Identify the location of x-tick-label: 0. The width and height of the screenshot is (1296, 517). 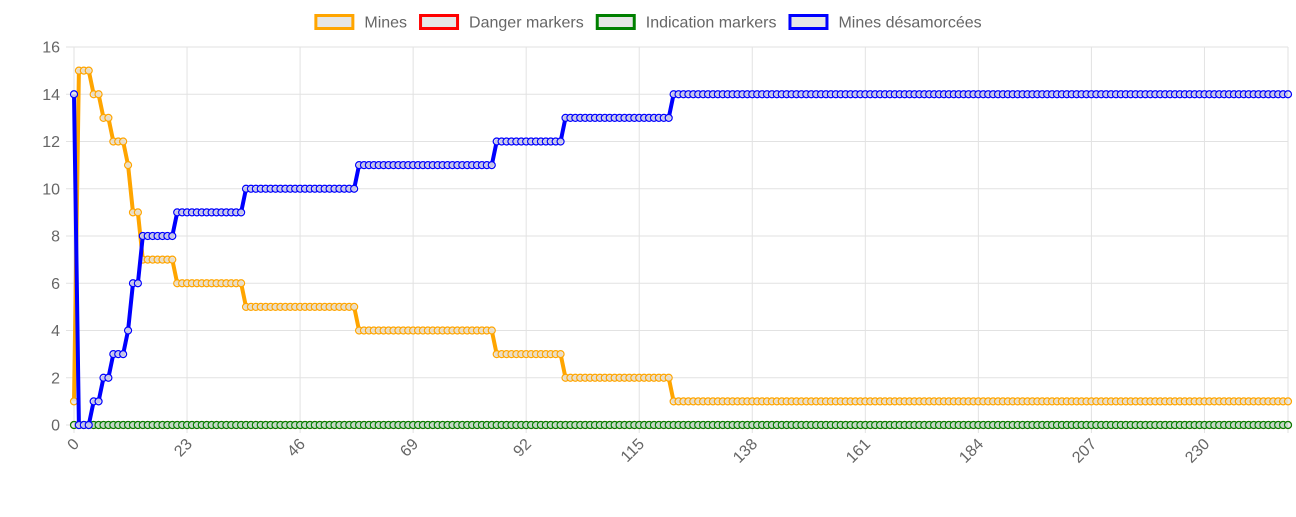
(74, 445).